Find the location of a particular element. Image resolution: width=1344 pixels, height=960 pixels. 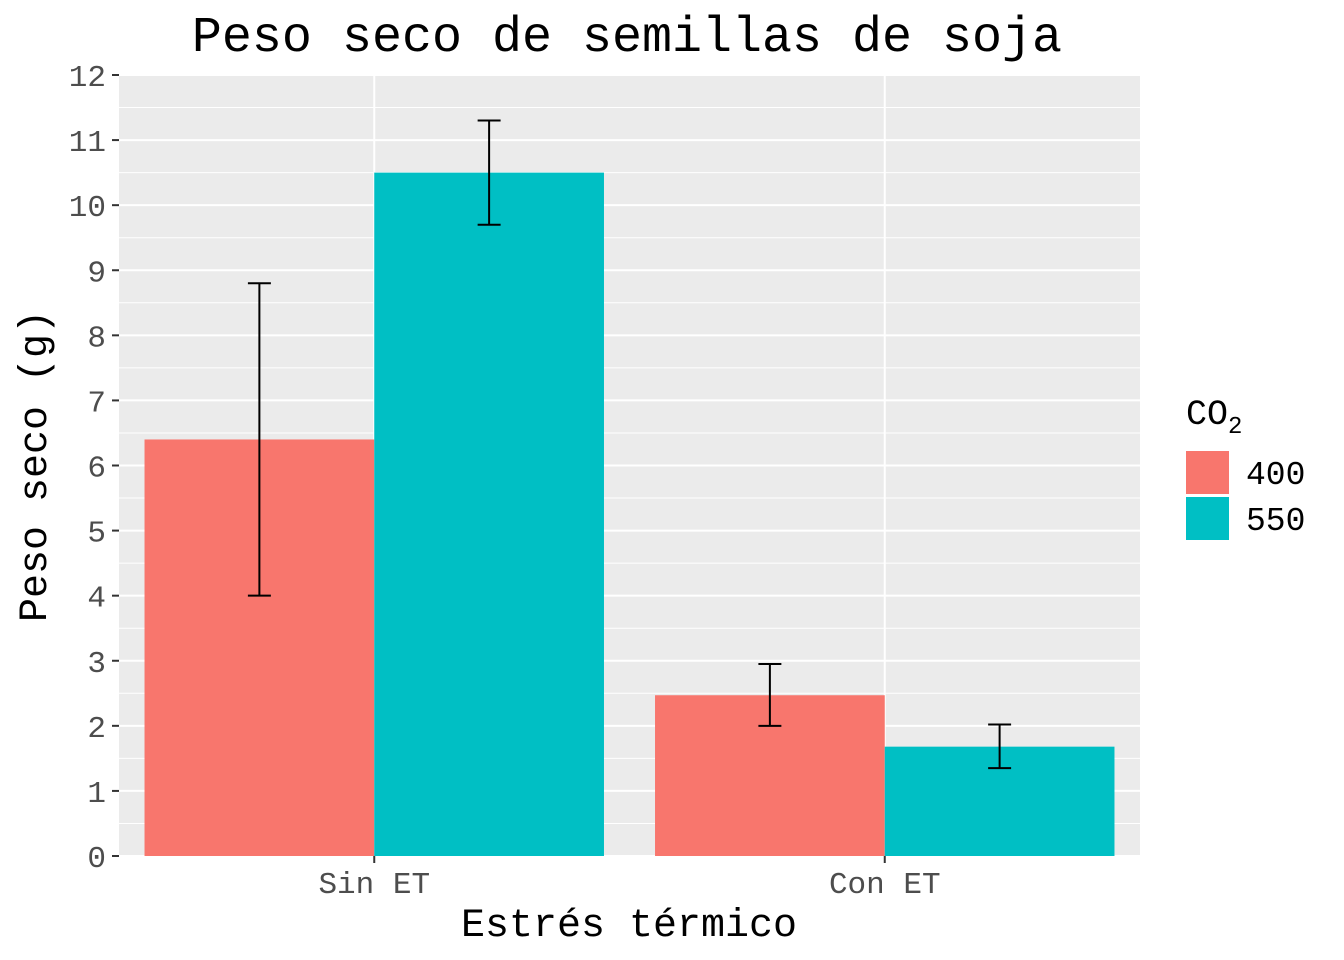

x-axis: Sin ET Con ET is located at coordinates (629, 879).